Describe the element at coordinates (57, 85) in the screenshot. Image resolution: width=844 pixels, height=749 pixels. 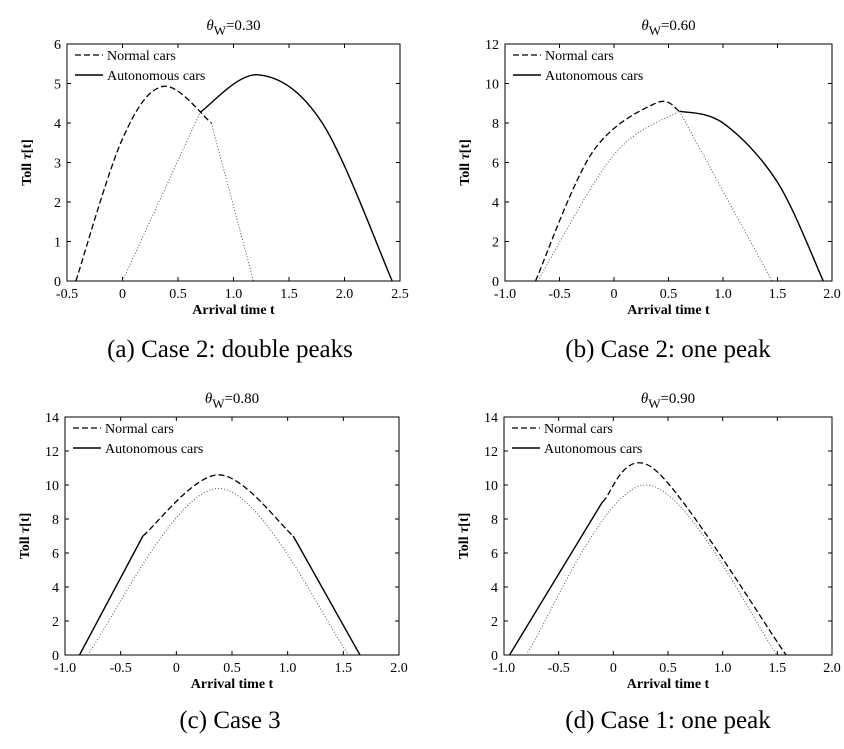
I see `y-tick-label: 5` at that location.